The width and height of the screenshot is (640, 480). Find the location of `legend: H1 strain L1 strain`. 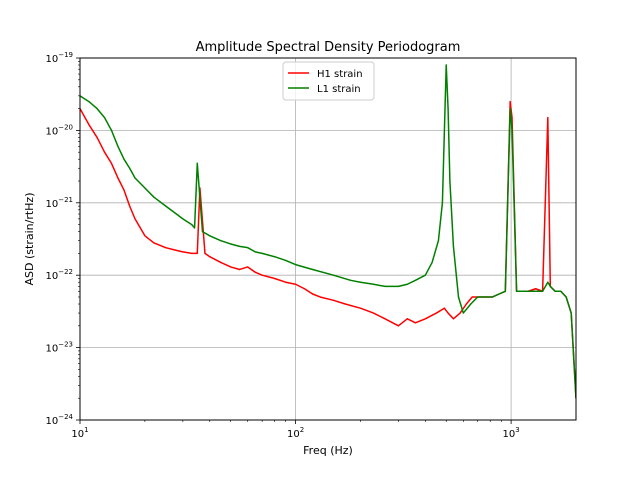

legend: H1 strain L1 strain is located at coordinates (328, 81).